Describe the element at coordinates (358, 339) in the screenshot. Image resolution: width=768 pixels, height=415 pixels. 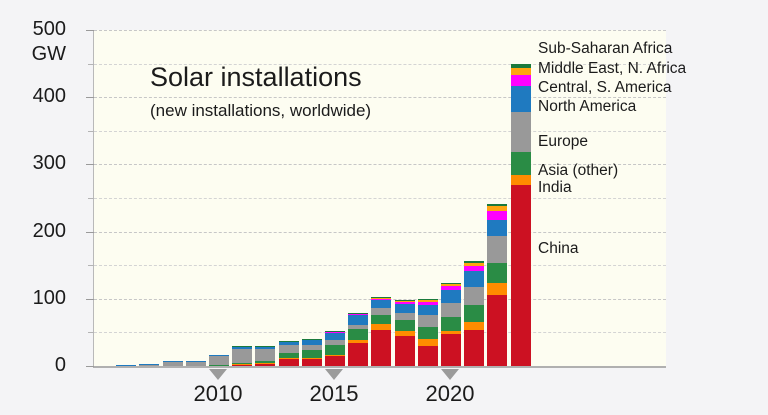
I see `bar-2016` at that location.